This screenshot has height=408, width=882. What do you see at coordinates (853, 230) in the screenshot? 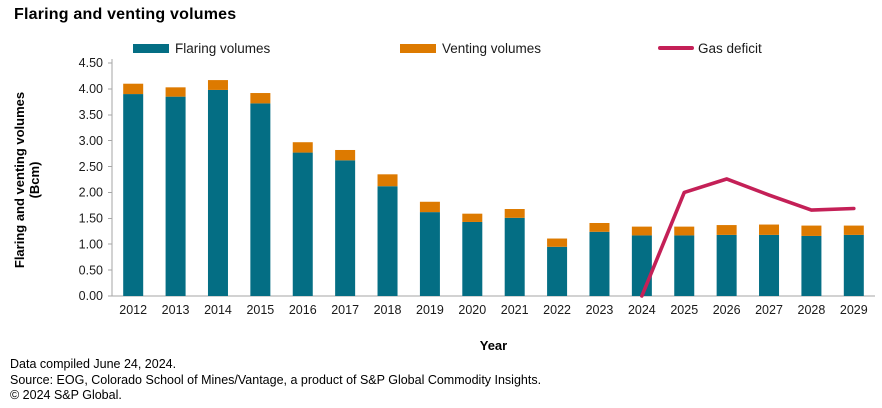
I see `bar-venting-2029` at bounding box center [853, 230].